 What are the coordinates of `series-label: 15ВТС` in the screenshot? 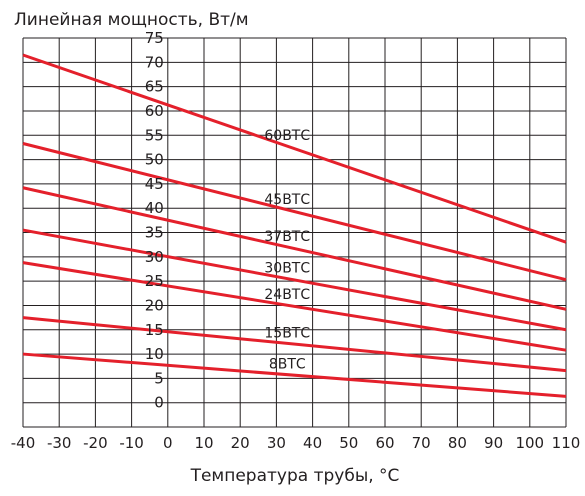 It's located at (287, 333).